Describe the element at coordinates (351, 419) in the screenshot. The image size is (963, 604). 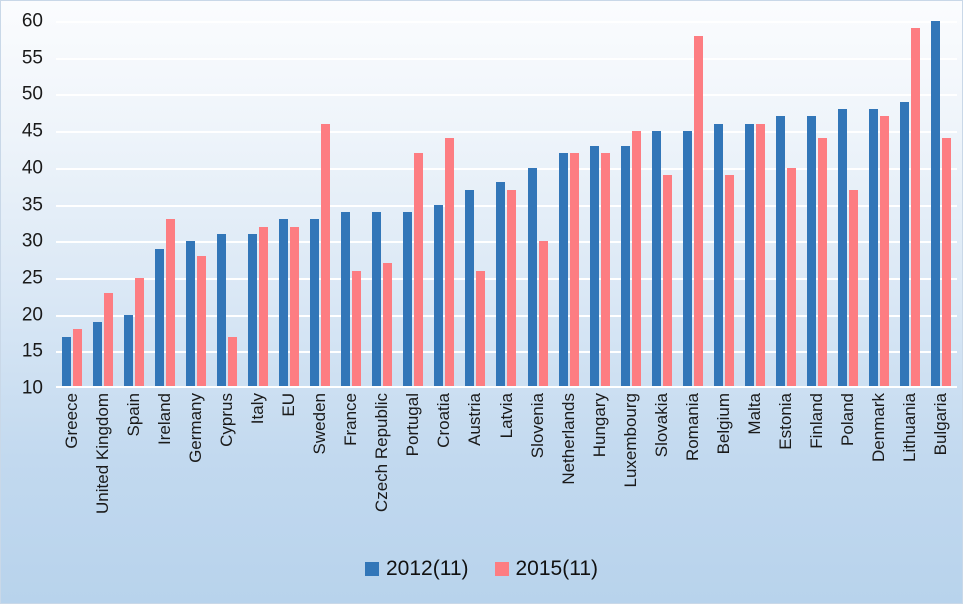
I see `x-axis-tick-label: France` at that location.